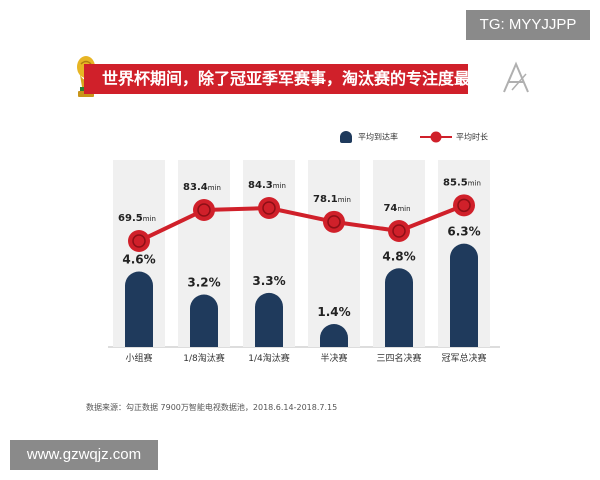  I want to click on line-value-label: 69.5min, so click(137, 218).